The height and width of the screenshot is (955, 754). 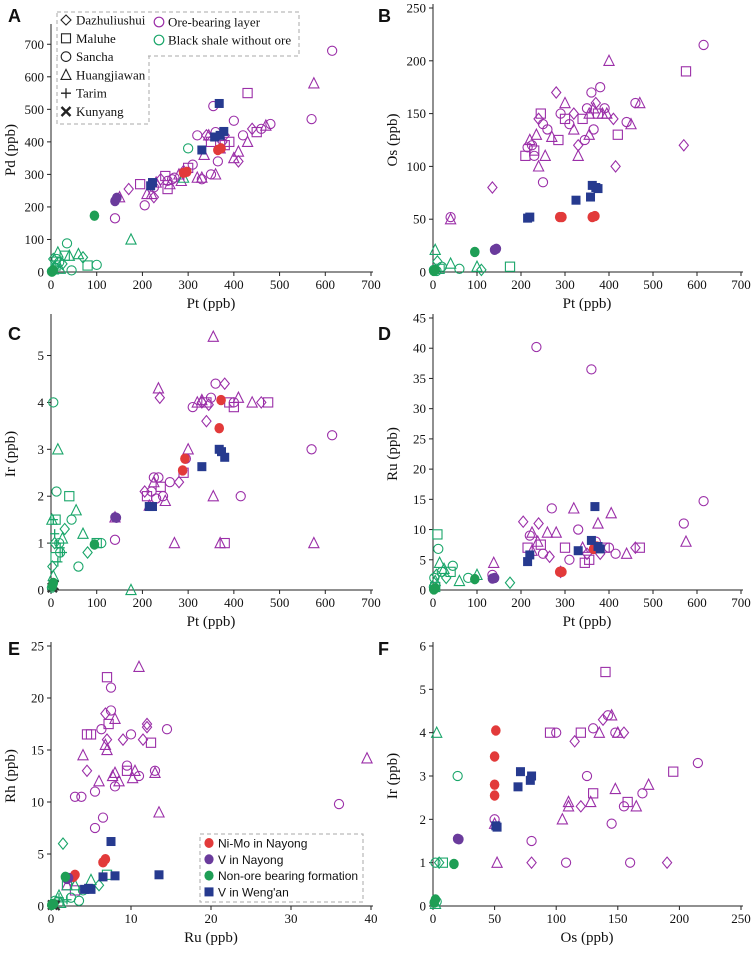 I want to click on x-tick-label: 50, so click(x=494, y=918).